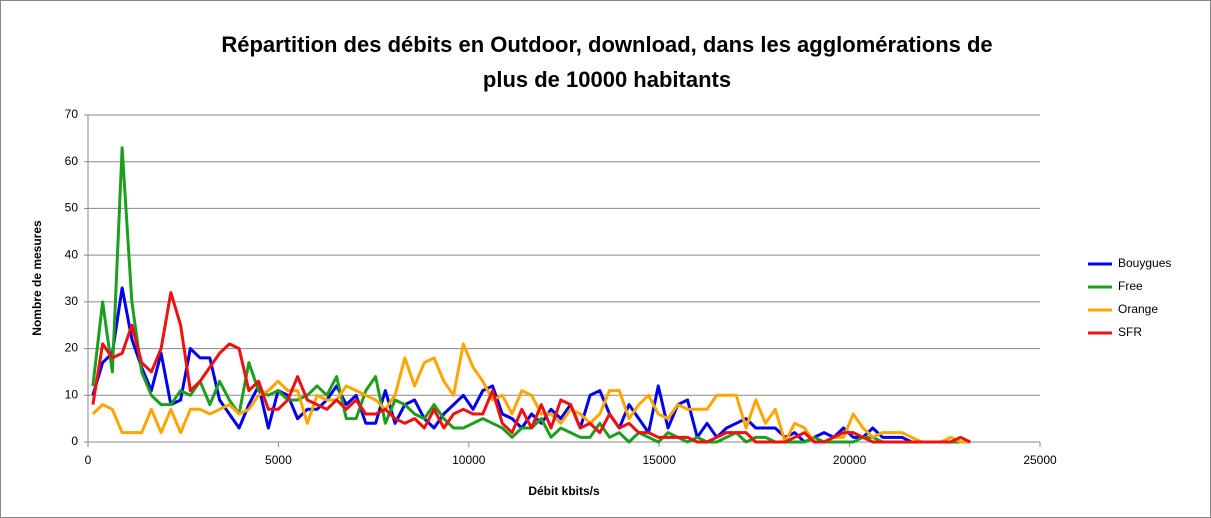 This screenshot has height=518, width=1211. What do you see at coordinates (74, 441) in the screenshot?
I see `y-tick-label: 0` at bounding box center [74, 441].